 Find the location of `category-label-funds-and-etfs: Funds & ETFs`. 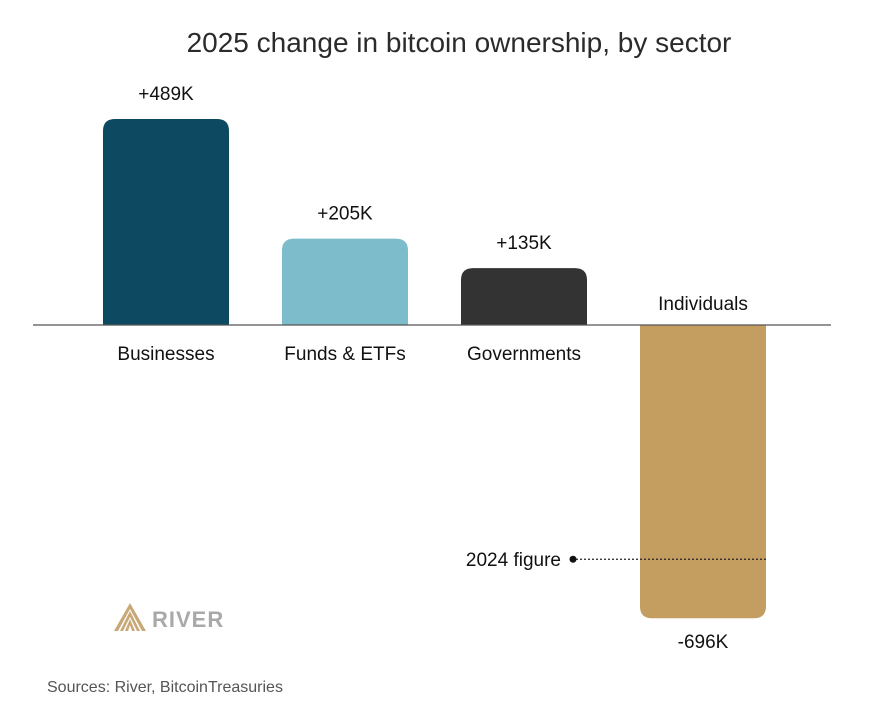

category-label-funds-and-etfs: Funds & ETFs is located at coordinates (344, 354).